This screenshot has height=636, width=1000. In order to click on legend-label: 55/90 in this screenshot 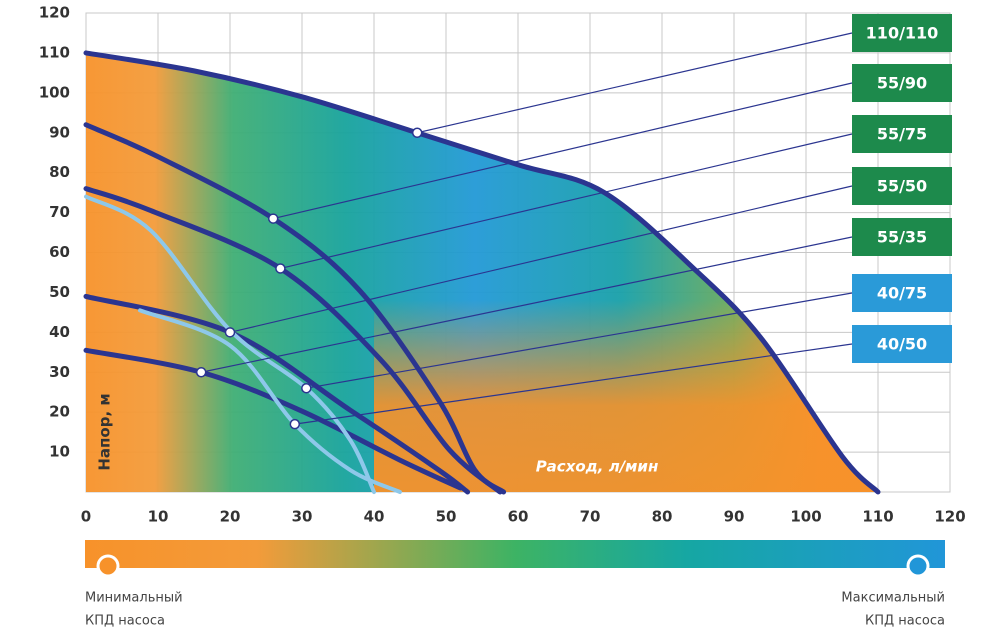, I will do `click(902, 83)`.